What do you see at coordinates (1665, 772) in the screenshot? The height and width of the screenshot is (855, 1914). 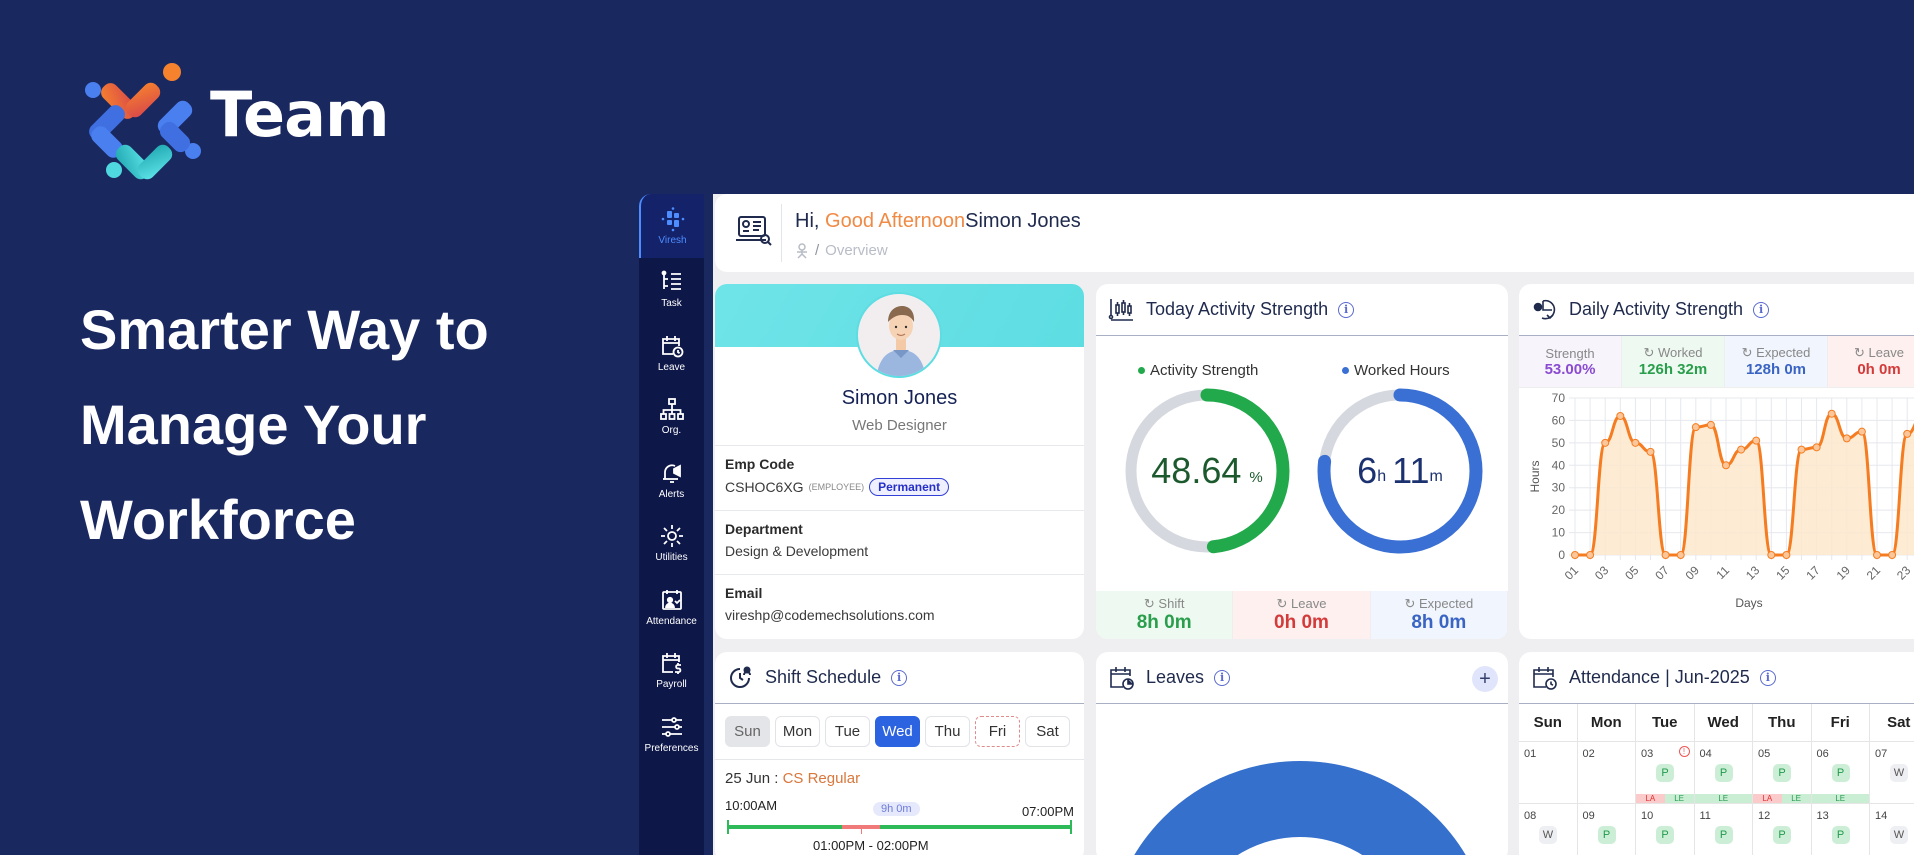 I see `calendar-day: 03! P LA LE` at bounding box center [1665, 772].